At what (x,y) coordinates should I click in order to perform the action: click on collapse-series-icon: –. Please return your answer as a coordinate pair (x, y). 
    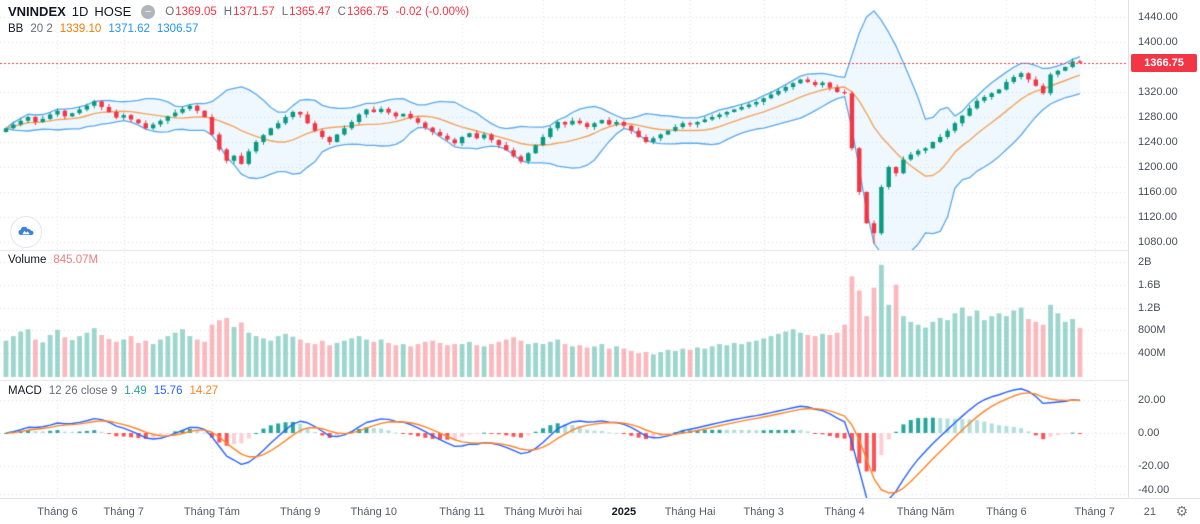
    Looking at the image, I should click on (148, 11).